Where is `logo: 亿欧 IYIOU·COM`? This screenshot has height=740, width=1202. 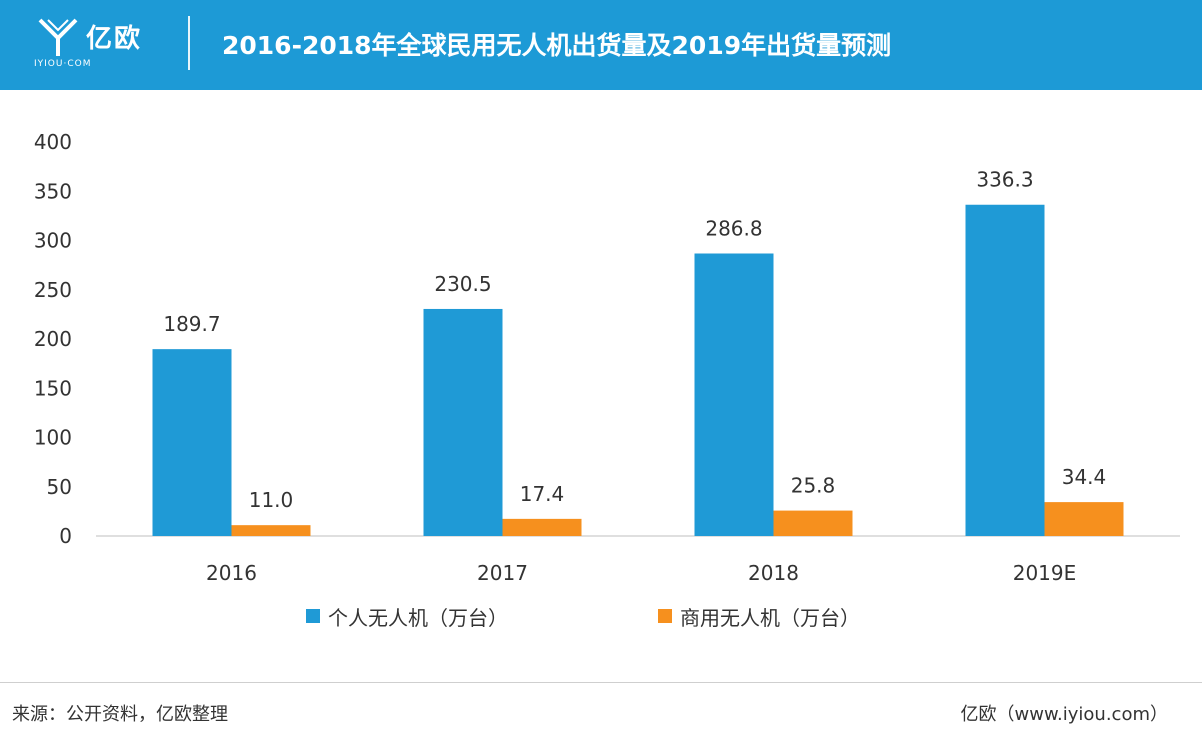
logo: 亿欧 IYIOU·COM is located at coordinates (105, 45).